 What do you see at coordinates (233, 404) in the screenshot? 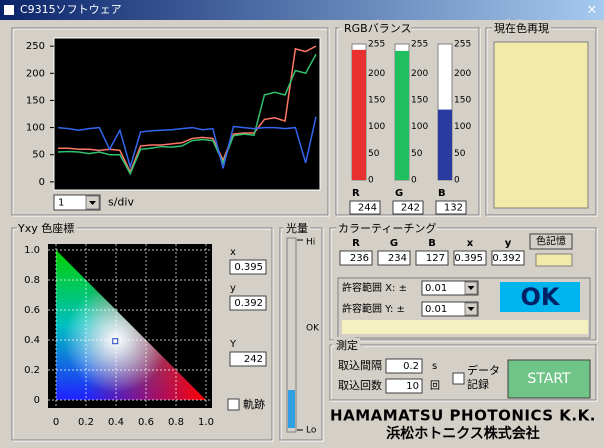
I see `trace-checkbox` at bounding box center [233, 404].